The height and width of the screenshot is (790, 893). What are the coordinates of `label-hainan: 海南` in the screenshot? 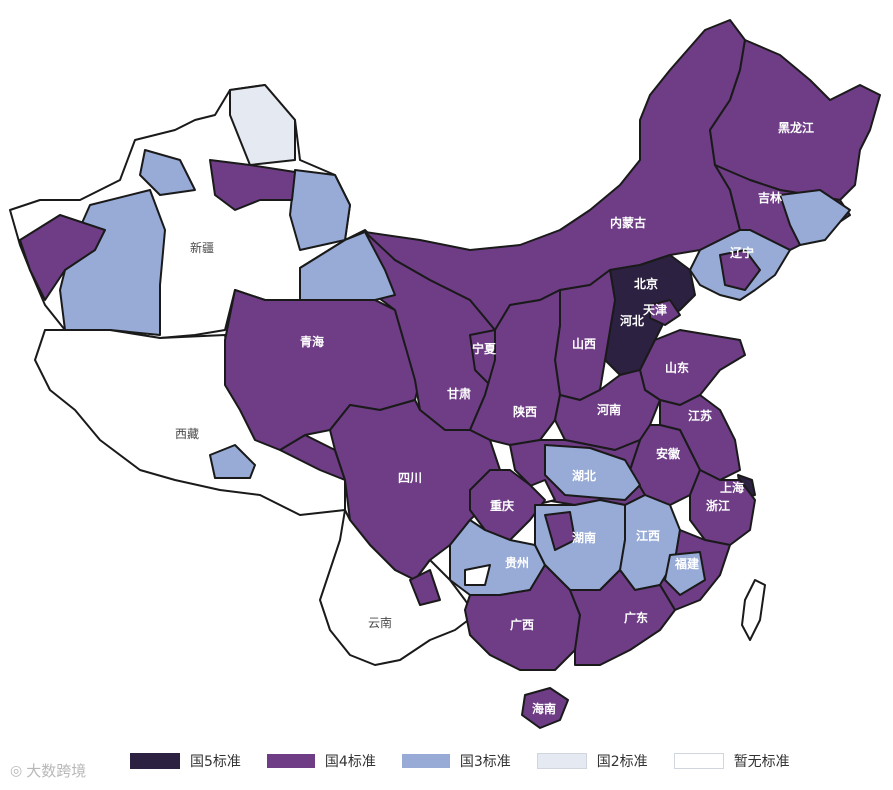 It's located at (544, 708).